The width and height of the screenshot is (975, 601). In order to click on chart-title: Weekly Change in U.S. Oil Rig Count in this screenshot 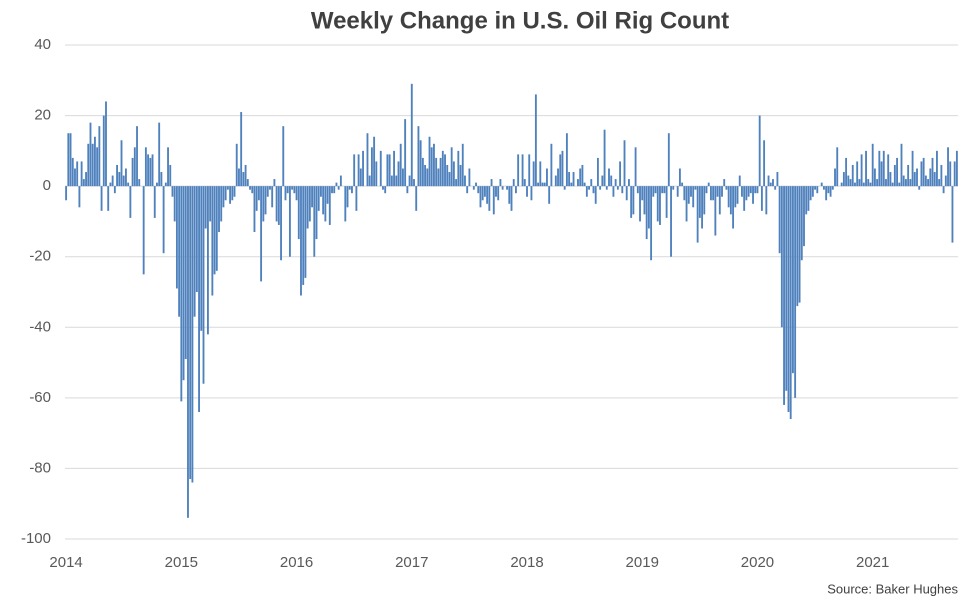, I will do `click(520, 20)`.